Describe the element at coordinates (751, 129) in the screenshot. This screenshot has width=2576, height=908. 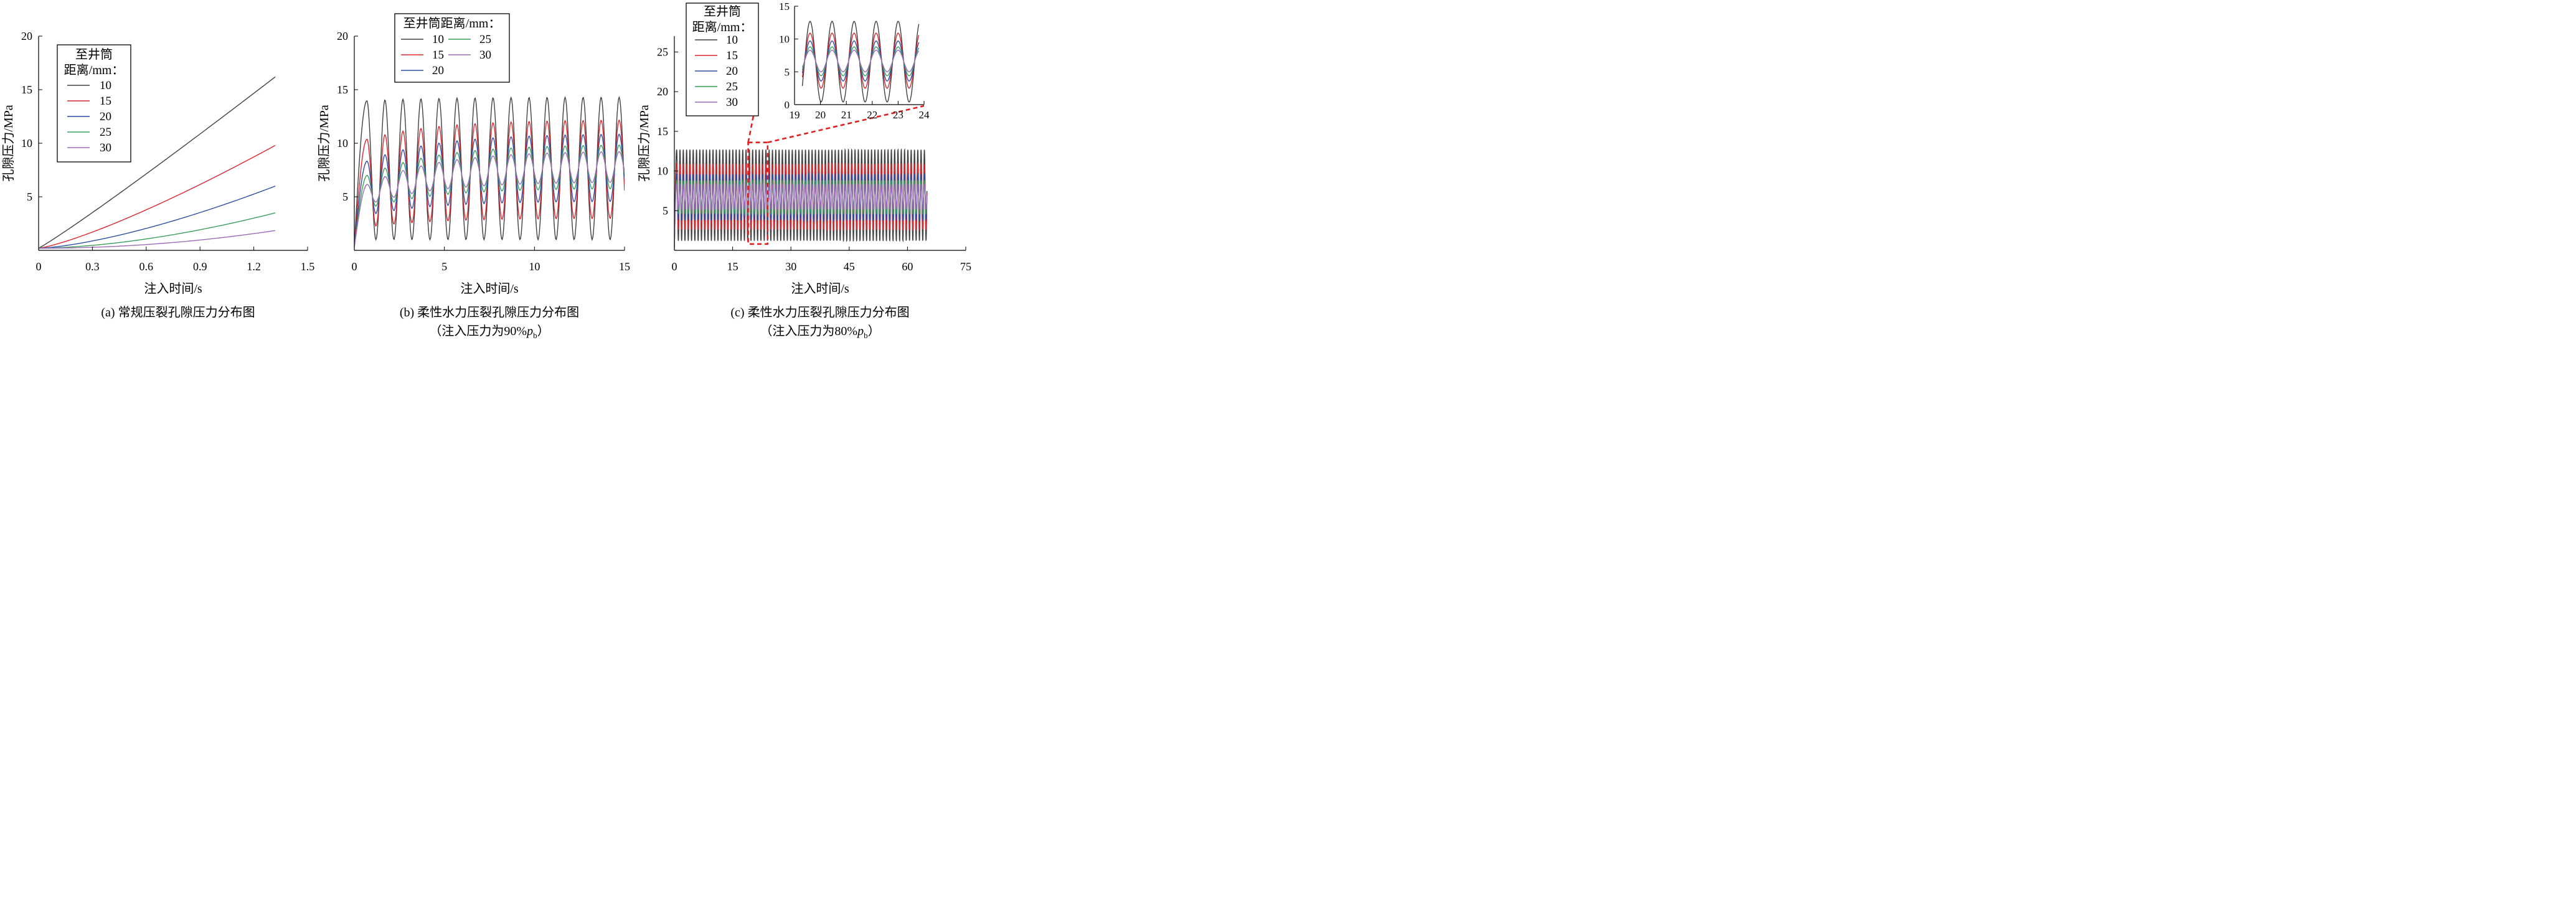
I see `zoom-connector-left` at that location.